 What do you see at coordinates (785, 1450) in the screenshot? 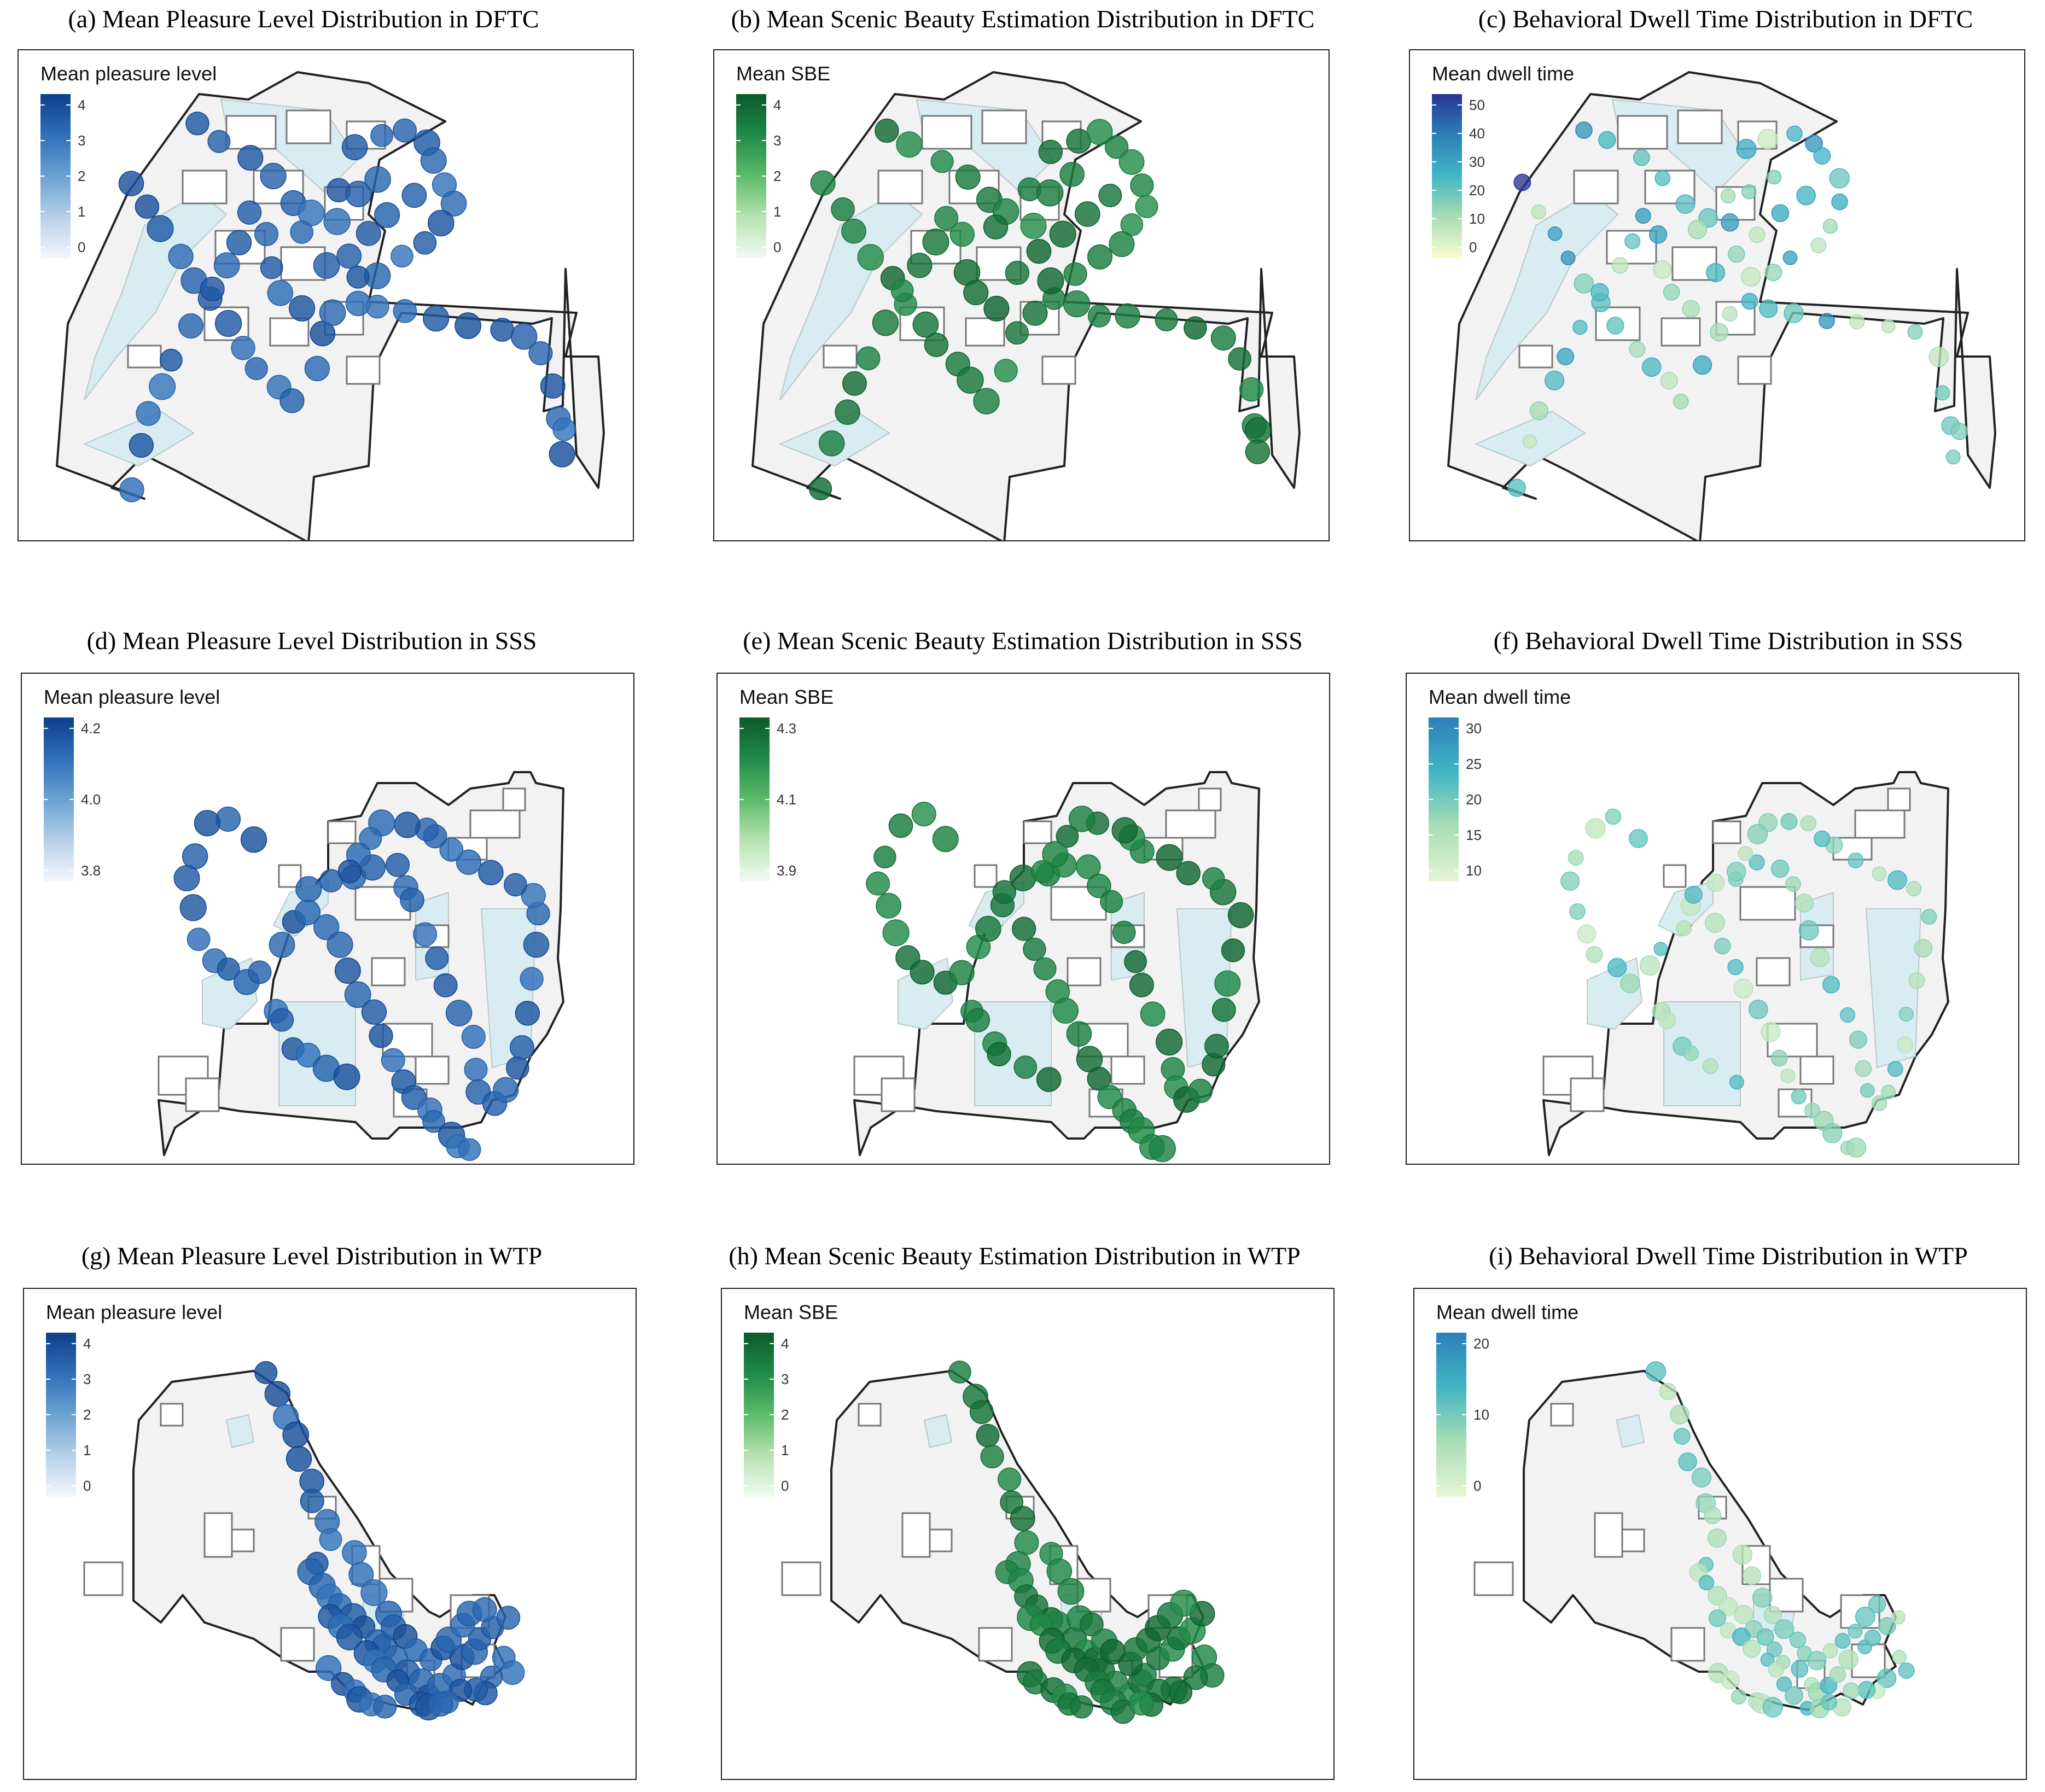
I see `legend-tick-label: 1` at bounding box center [785, 1450].